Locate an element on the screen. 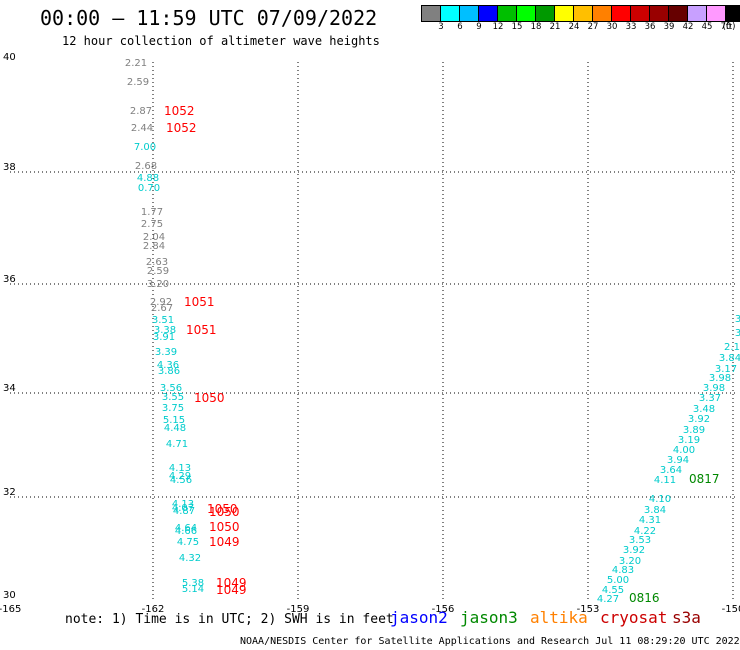  swh-label-cyan: 4.71 is located at coordinates (177, 444).